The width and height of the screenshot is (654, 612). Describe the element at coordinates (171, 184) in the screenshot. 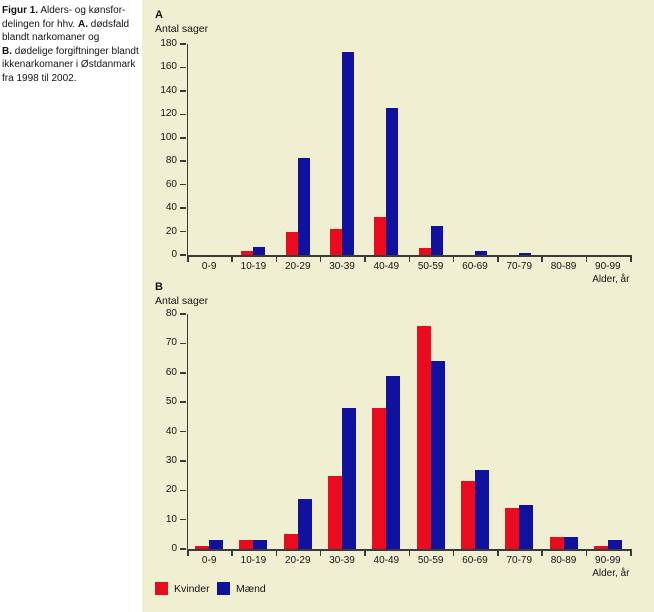

I see `chart-a-ytick-label: 60` at that location.